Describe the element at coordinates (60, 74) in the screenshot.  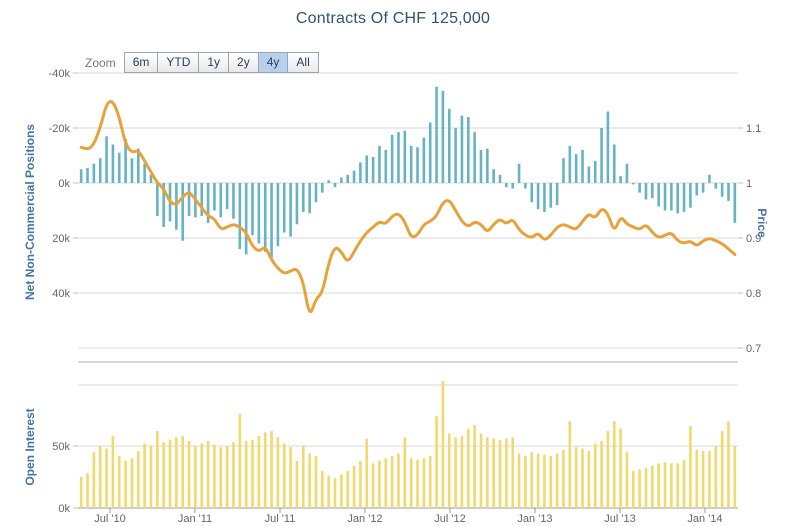
I see `svg-text: -40k` at that location.